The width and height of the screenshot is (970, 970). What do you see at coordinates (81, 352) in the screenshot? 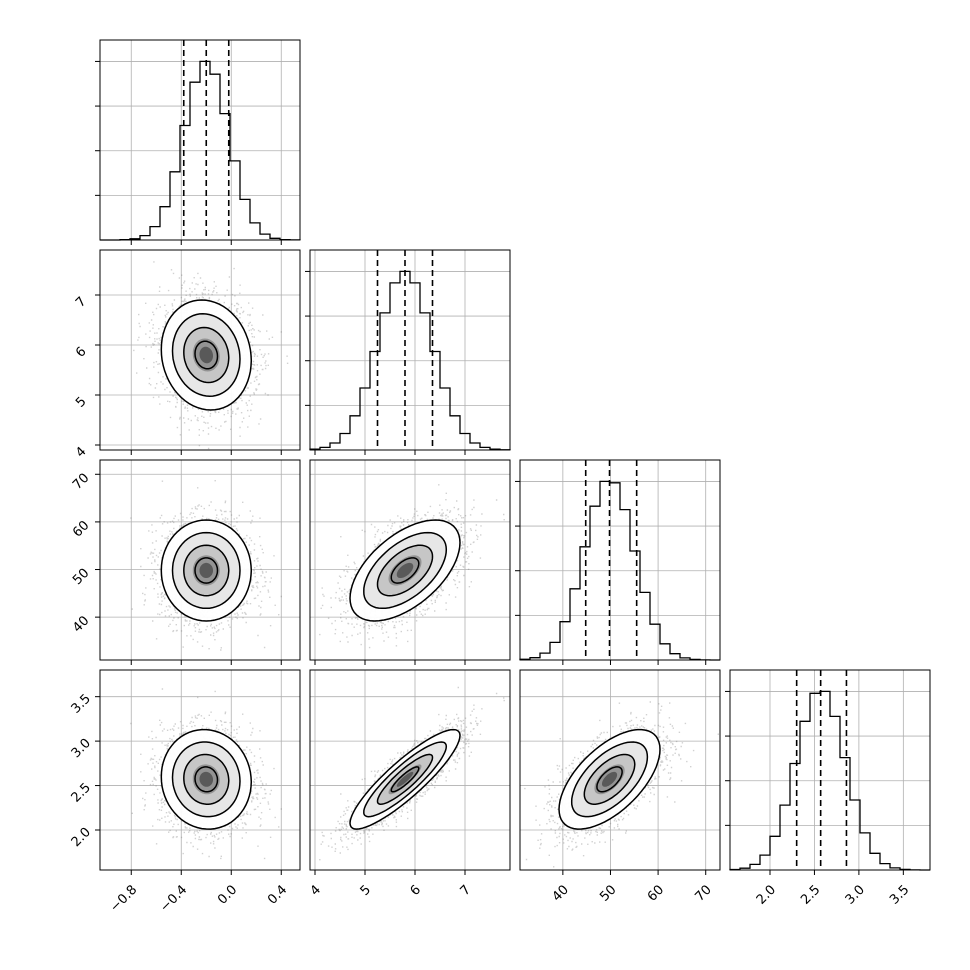
I see `y-tick-label: 6` at bounding box center [81, 352].